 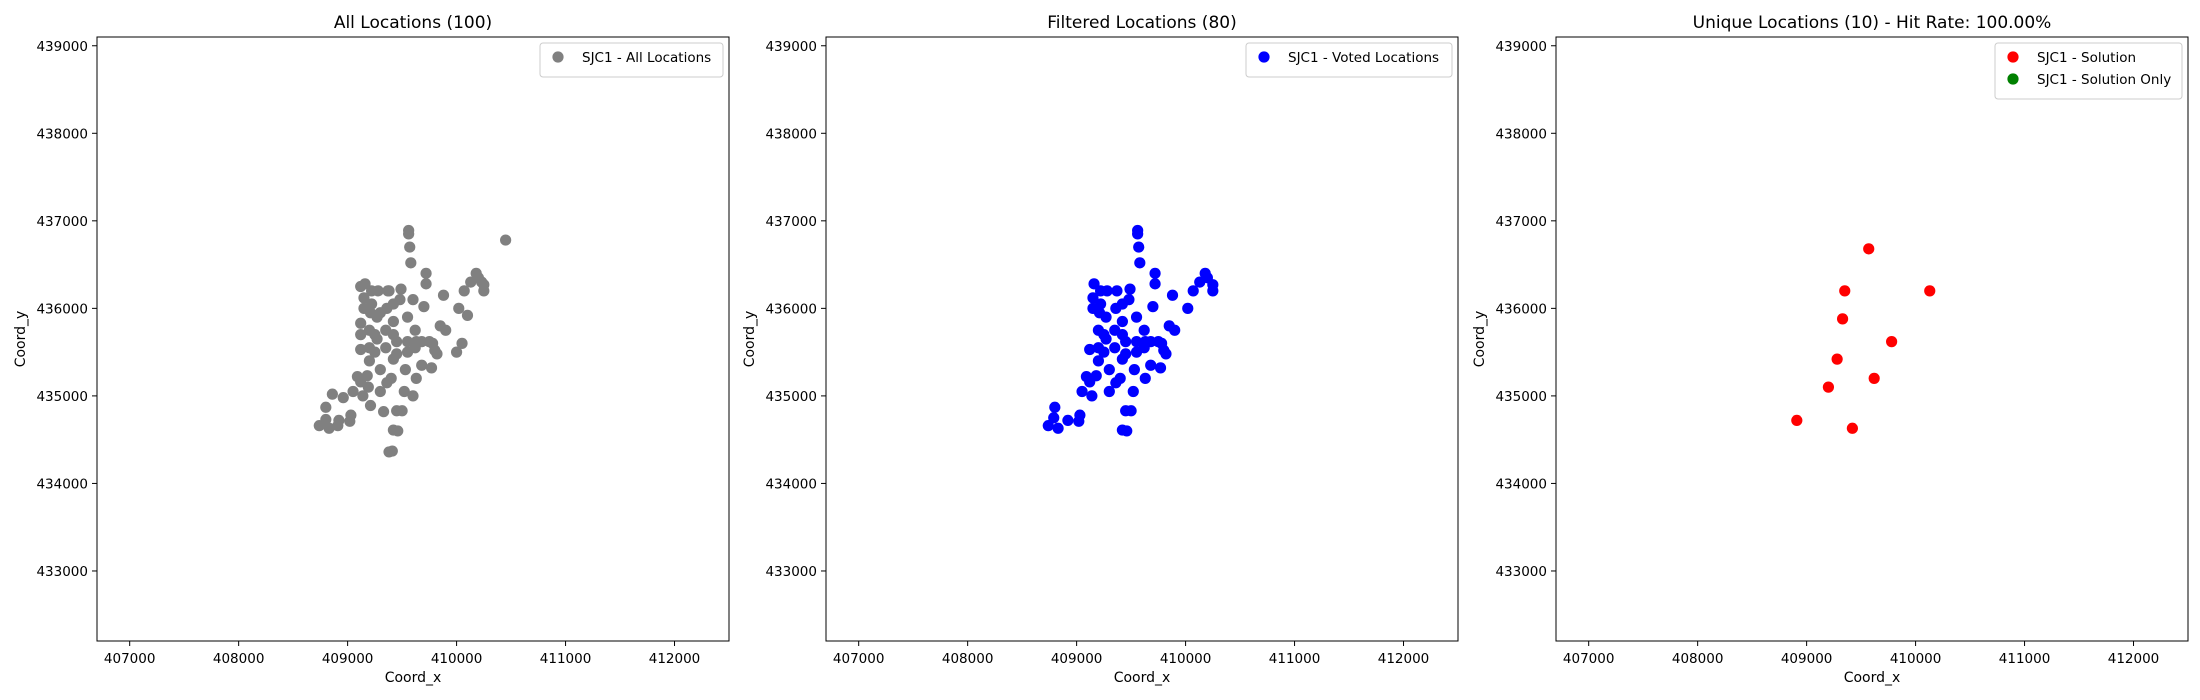 I want to click on y-tick-label: 437000, so click(x=791, y=222).